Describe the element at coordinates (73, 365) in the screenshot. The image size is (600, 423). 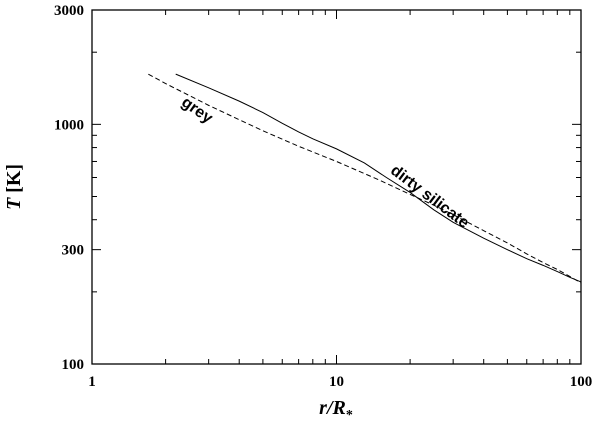
I see `y-tick-label: 100` at that location.